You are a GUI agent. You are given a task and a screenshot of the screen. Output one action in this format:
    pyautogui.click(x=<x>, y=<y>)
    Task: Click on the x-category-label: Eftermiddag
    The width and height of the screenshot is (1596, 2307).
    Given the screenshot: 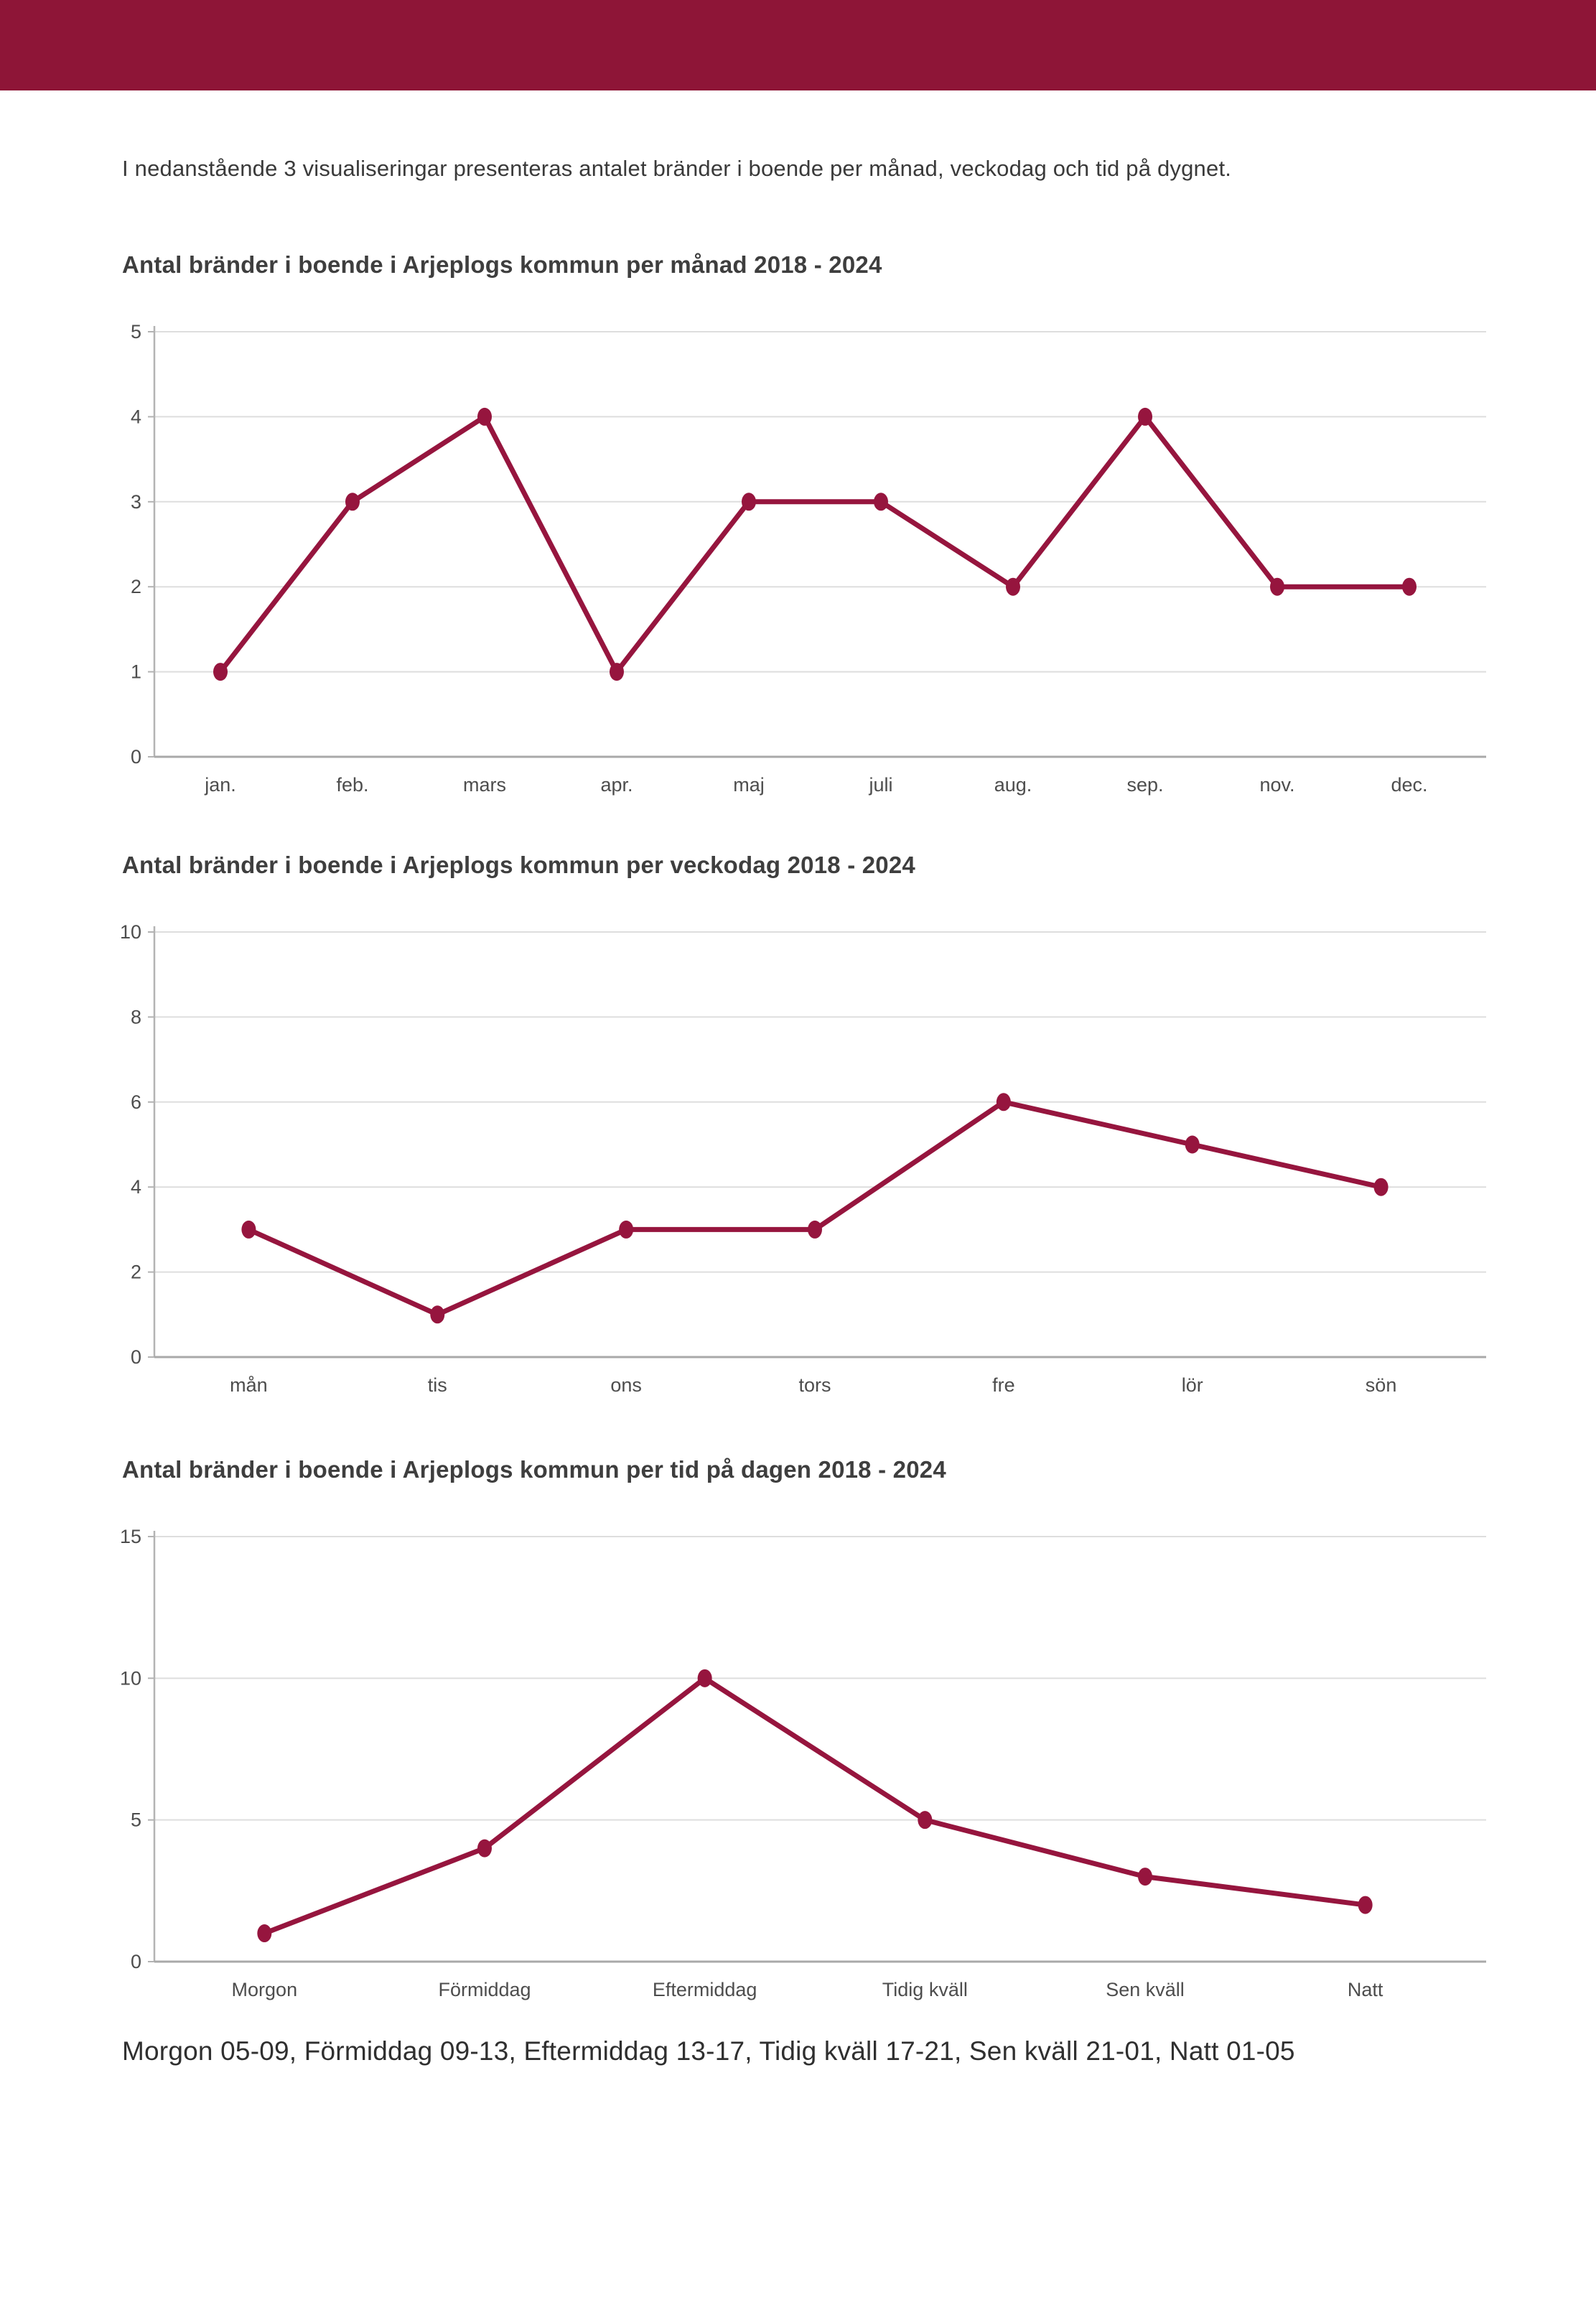 What is the action you would take?
    pyautogui.click(x=705, y=1989)
    